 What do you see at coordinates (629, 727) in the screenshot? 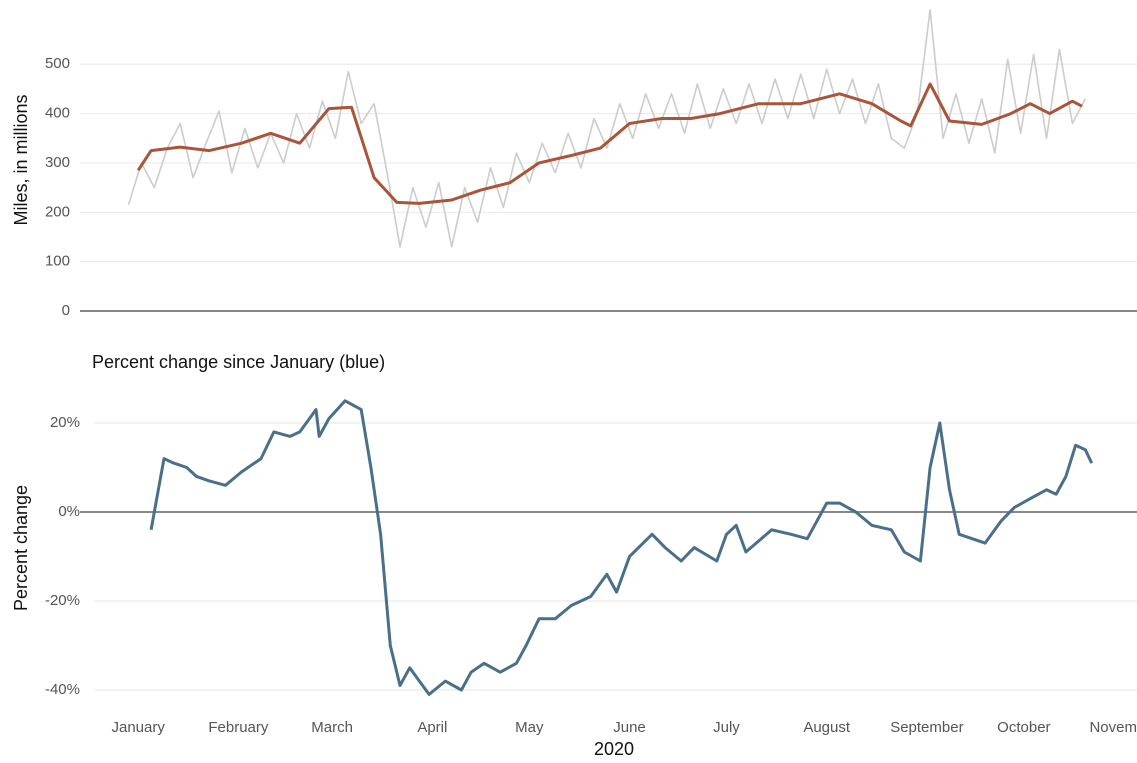
I see `x-tick-label: June` at bounding box center [629, 727].